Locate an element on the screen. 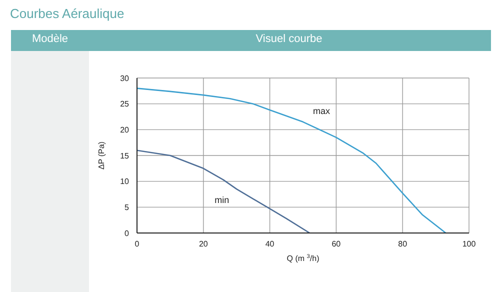 This screenshot has height=292, width=500. series-label: max is located at coordinates (321, 111).